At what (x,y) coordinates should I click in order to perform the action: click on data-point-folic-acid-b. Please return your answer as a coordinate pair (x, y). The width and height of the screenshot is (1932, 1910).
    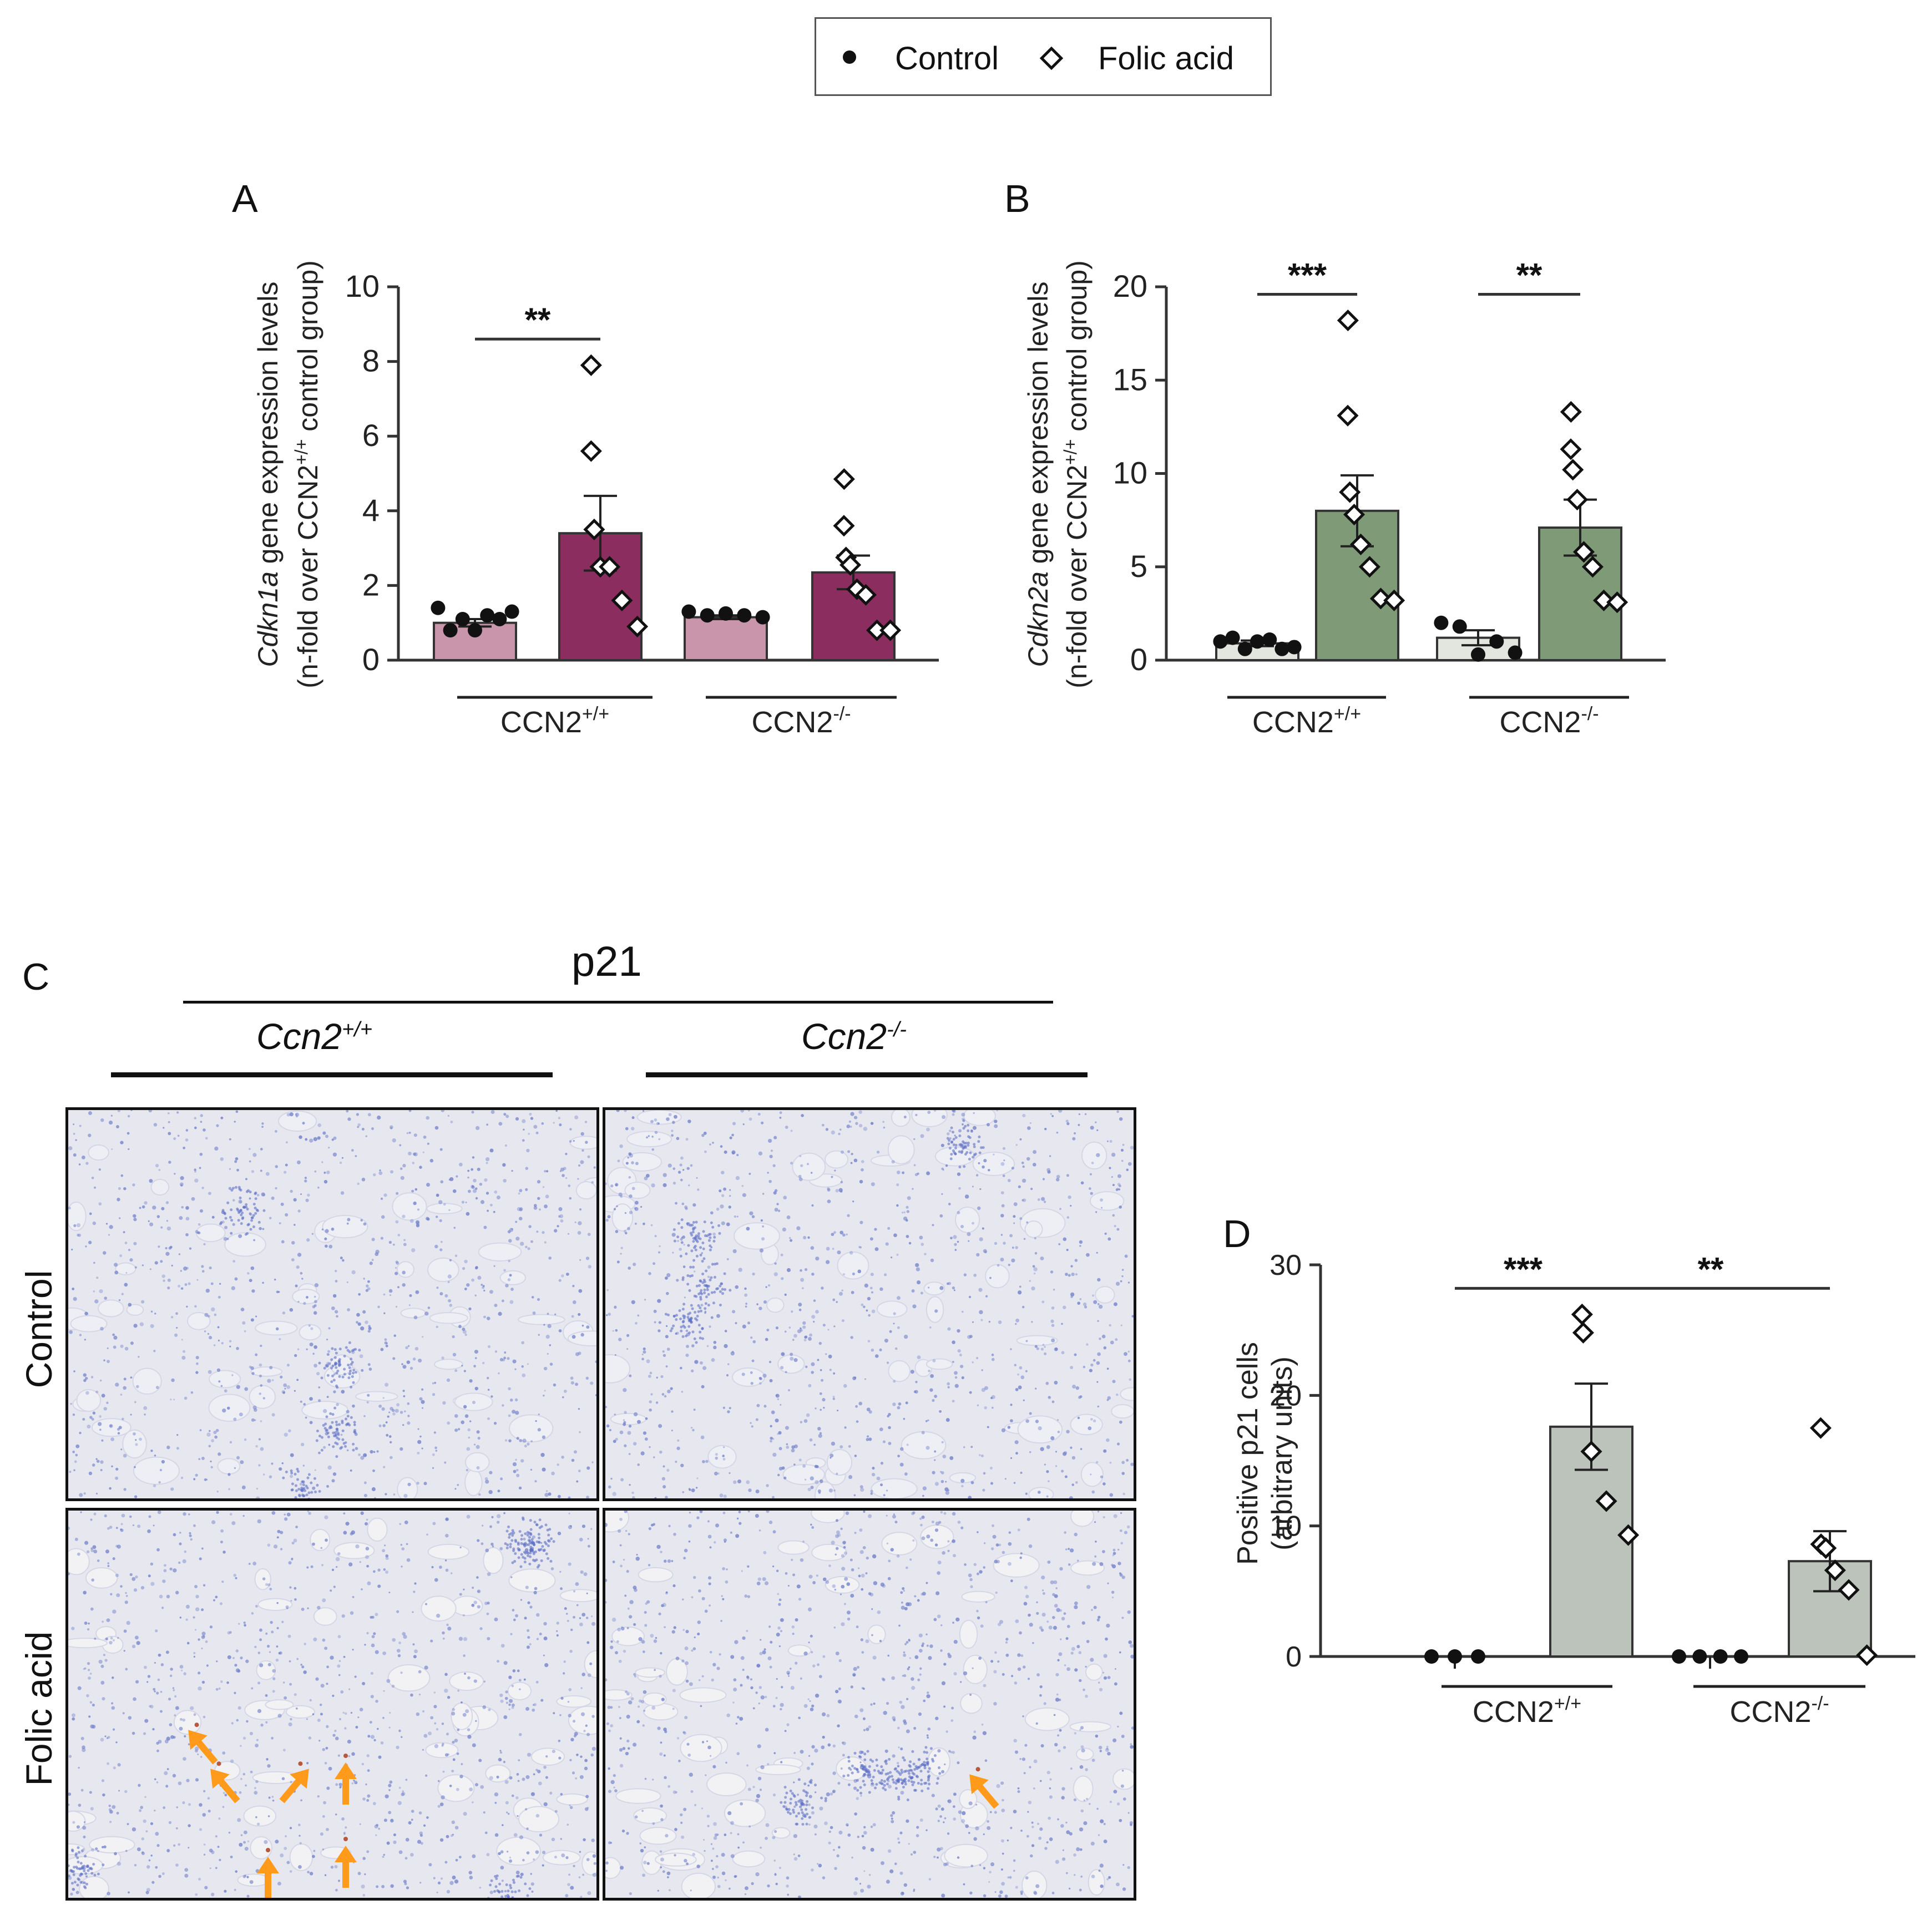
    Looking at the image, I should click on (1361, 544).